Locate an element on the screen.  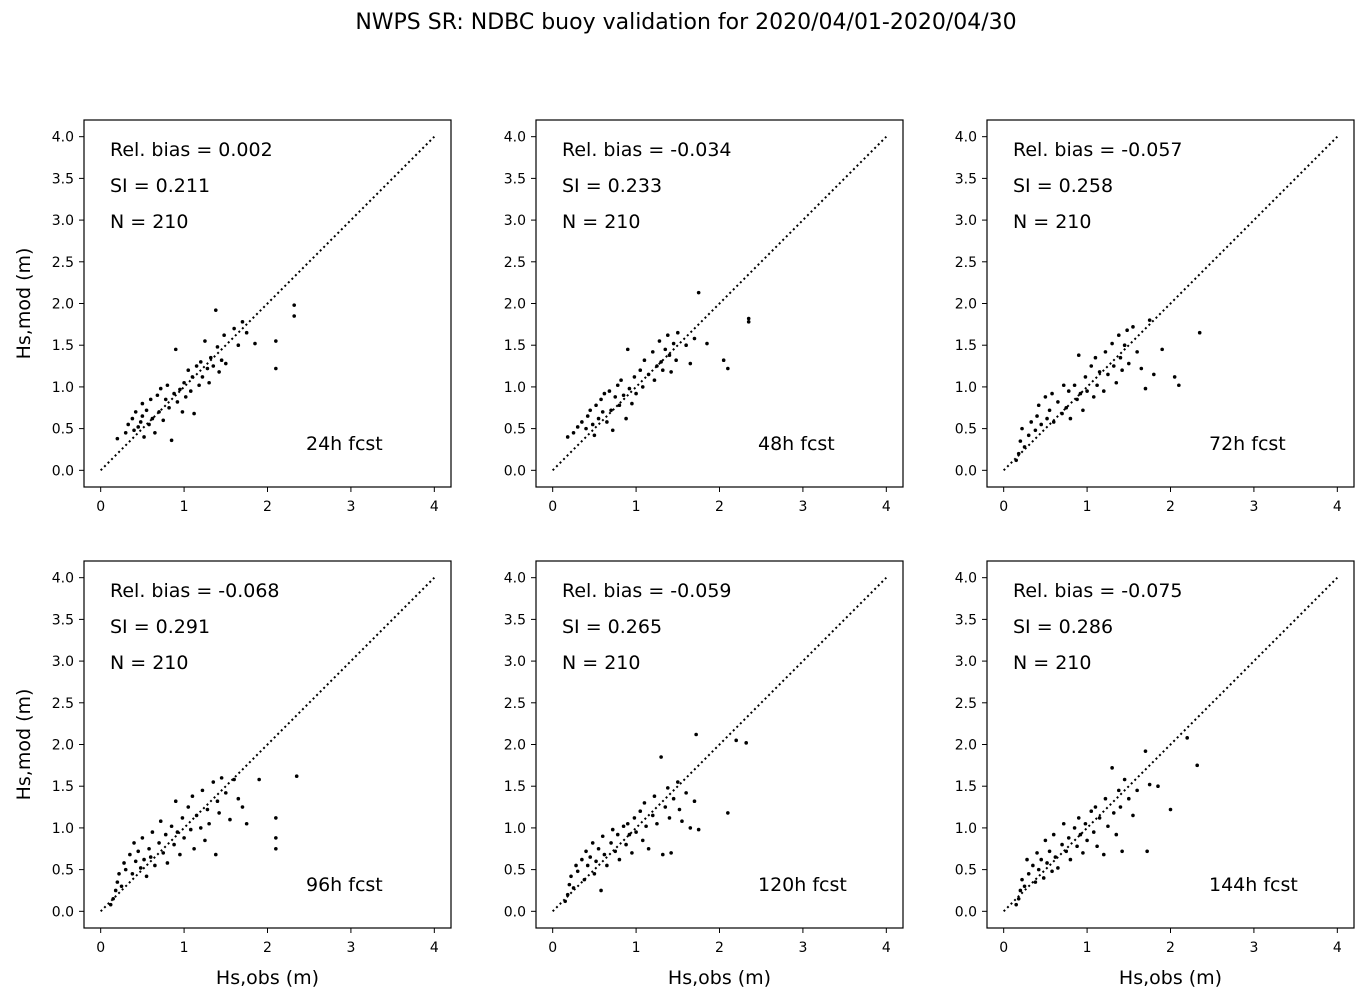
x-axis-label: Hs,obs (m) is located at coordinates (719, 978).